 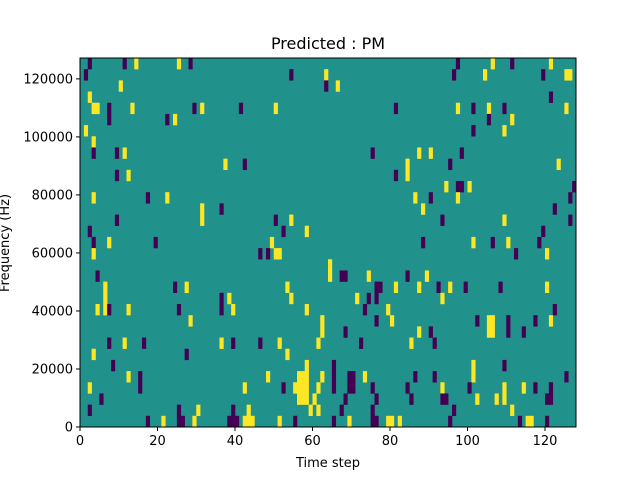 I want to click on y-axis-label: Frequency (Hz), so click(x=6, y=243).